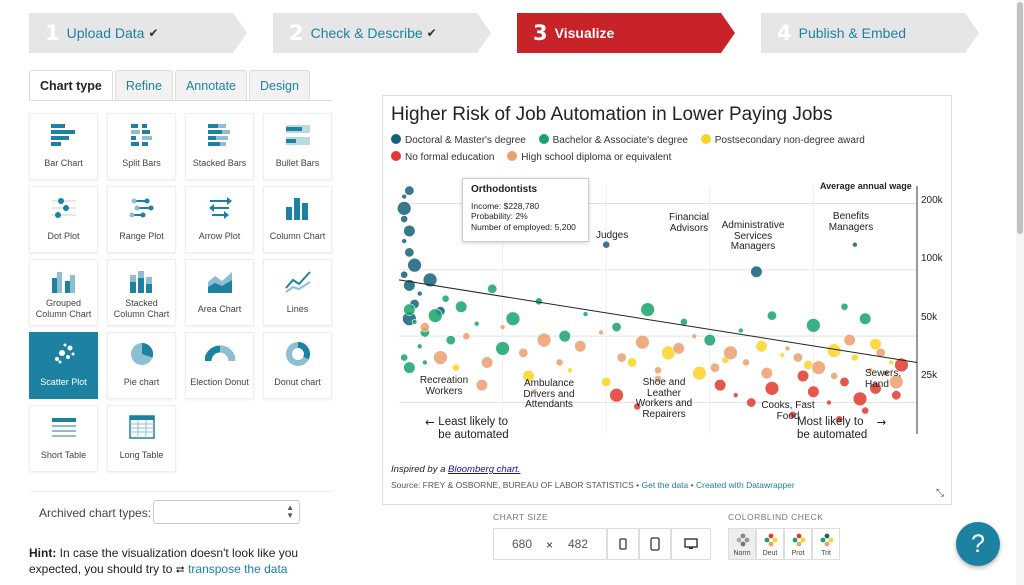 Image resolution: width=1024 pixels, height=585 pixels. What do you see at coordinates (238, 569) in the screenshot?
I see `transpose-data-link: transpose the data` at bounding box center [238, 569].